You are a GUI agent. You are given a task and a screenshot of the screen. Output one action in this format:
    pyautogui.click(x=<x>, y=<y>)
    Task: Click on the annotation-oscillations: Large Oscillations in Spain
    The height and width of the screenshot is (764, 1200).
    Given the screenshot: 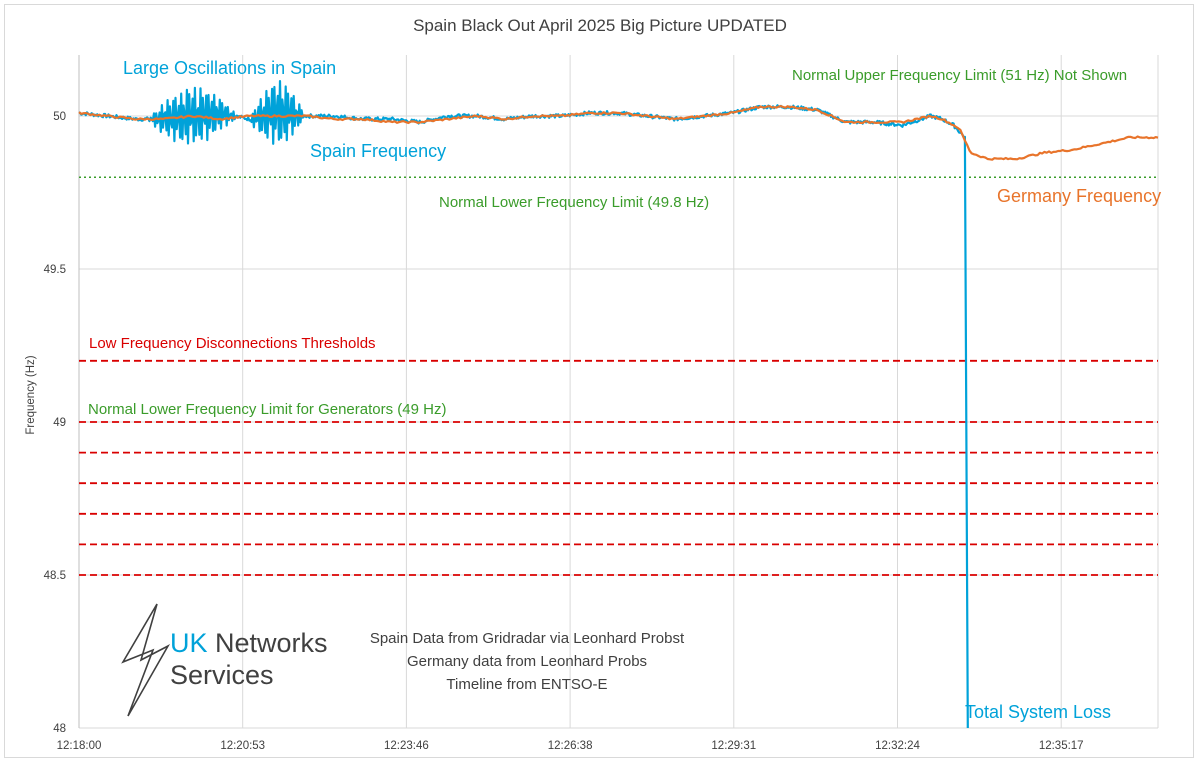 What is the action you would take?
    pyautogui.click(x=229, y=68)
    